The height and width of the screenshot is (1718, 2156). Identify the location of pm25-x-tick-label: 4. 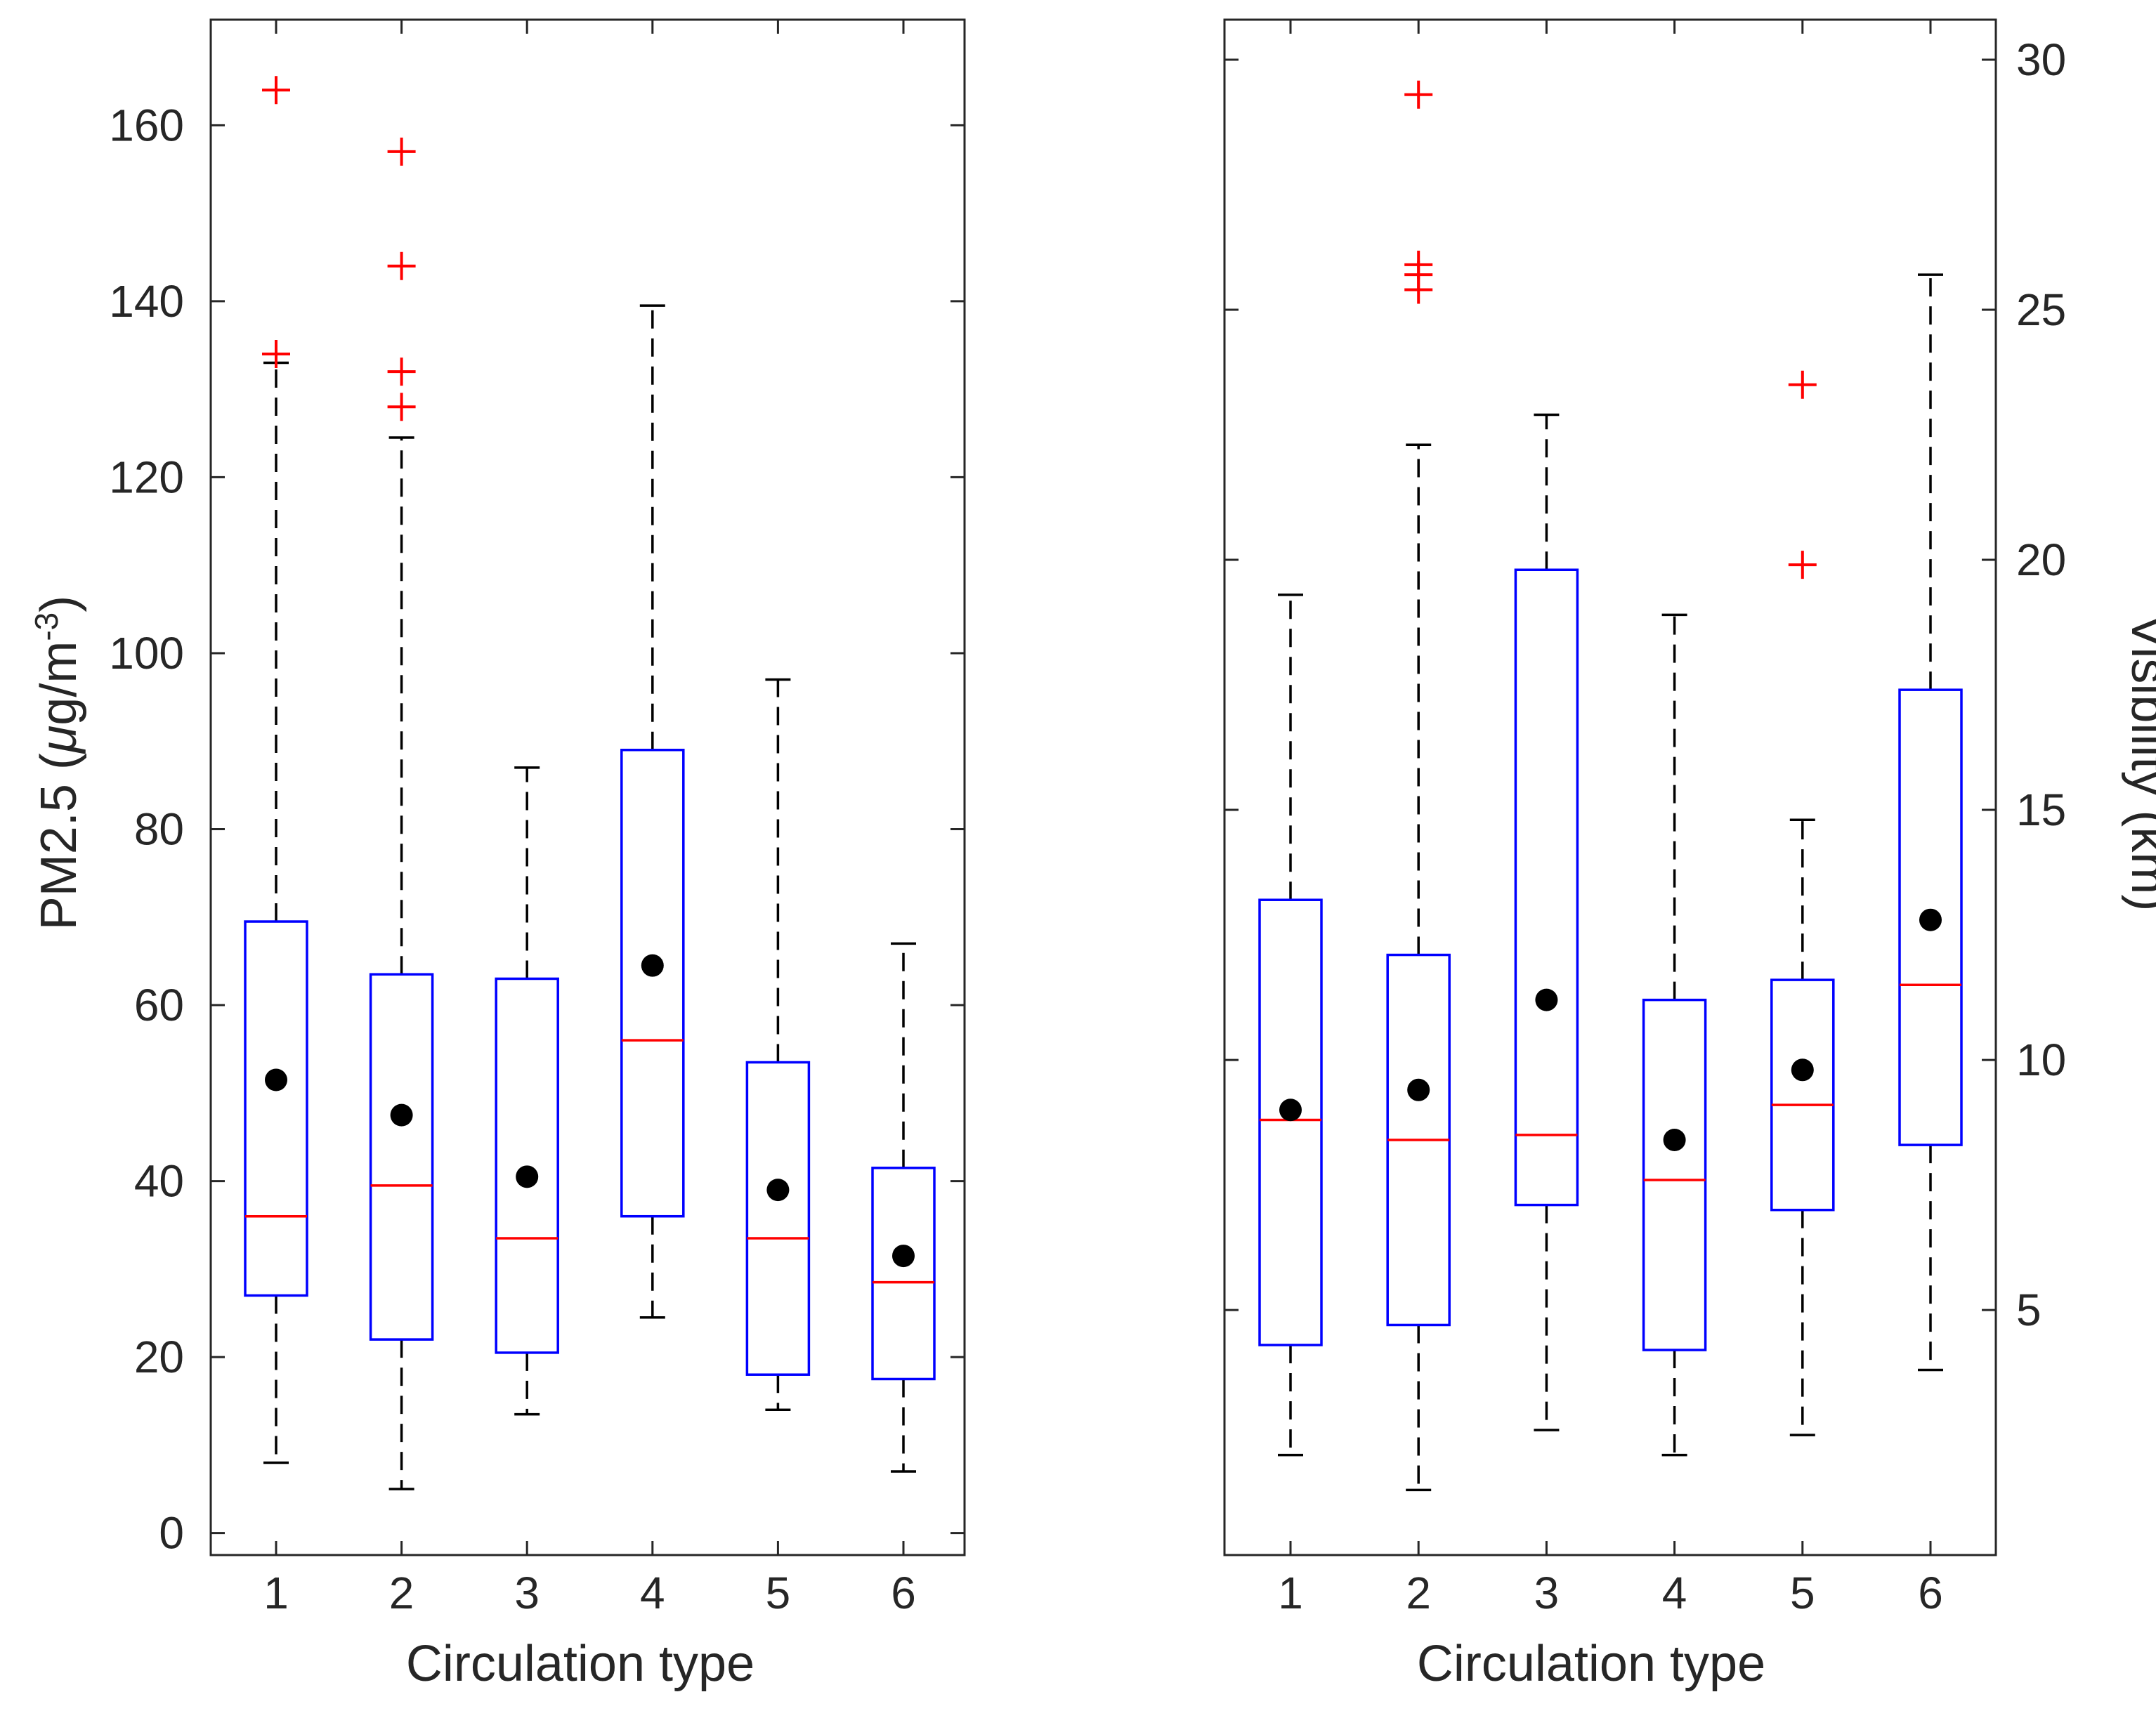
(652, 1593).